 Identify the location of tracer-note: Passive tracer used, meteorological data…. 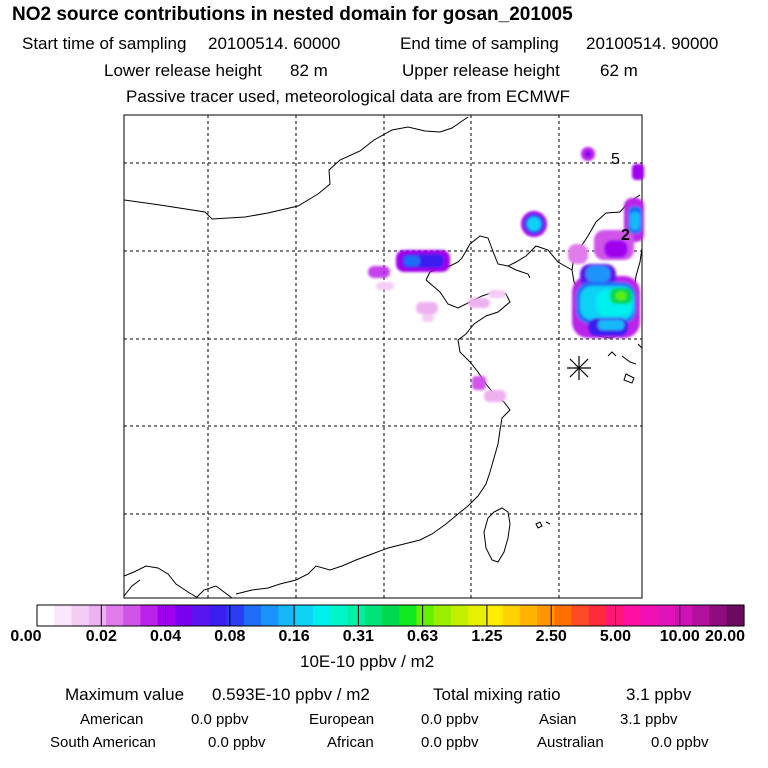
(348, 96).